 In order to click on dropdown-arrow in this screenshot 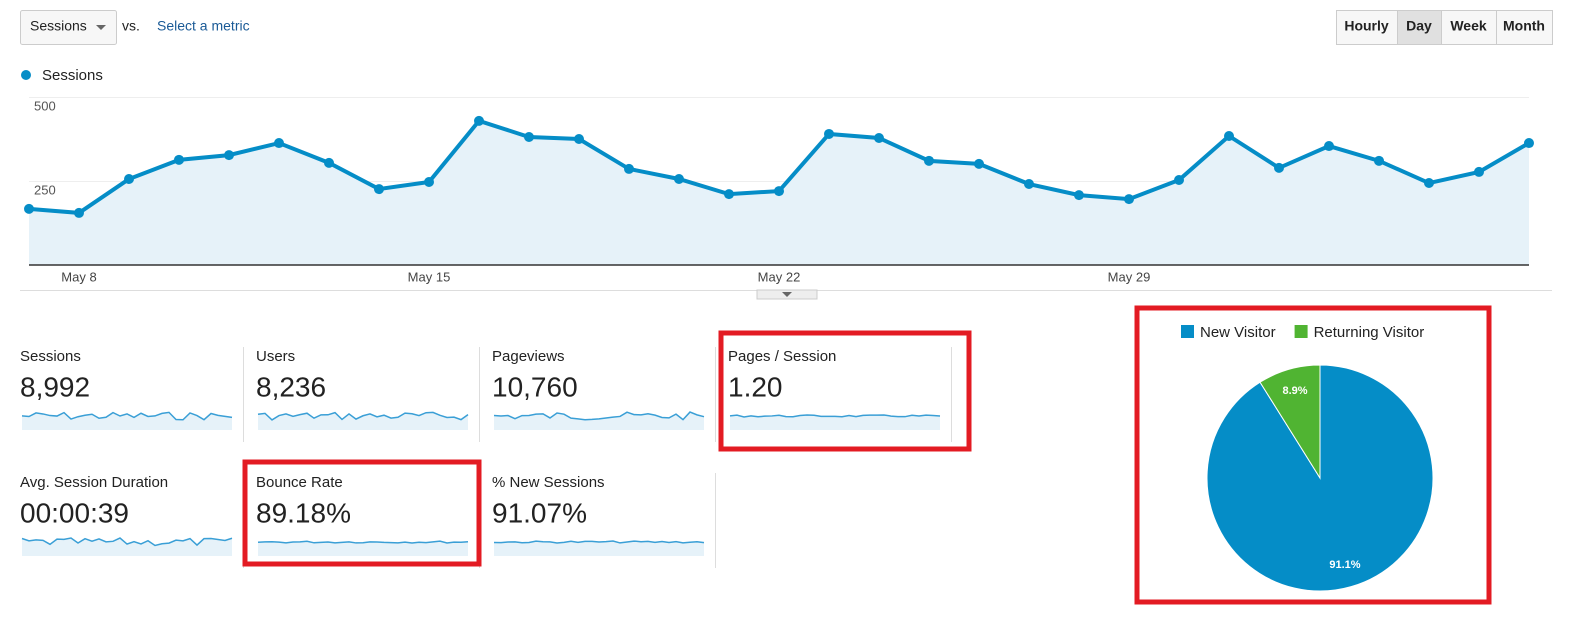, I will do `click(101, 27)`.